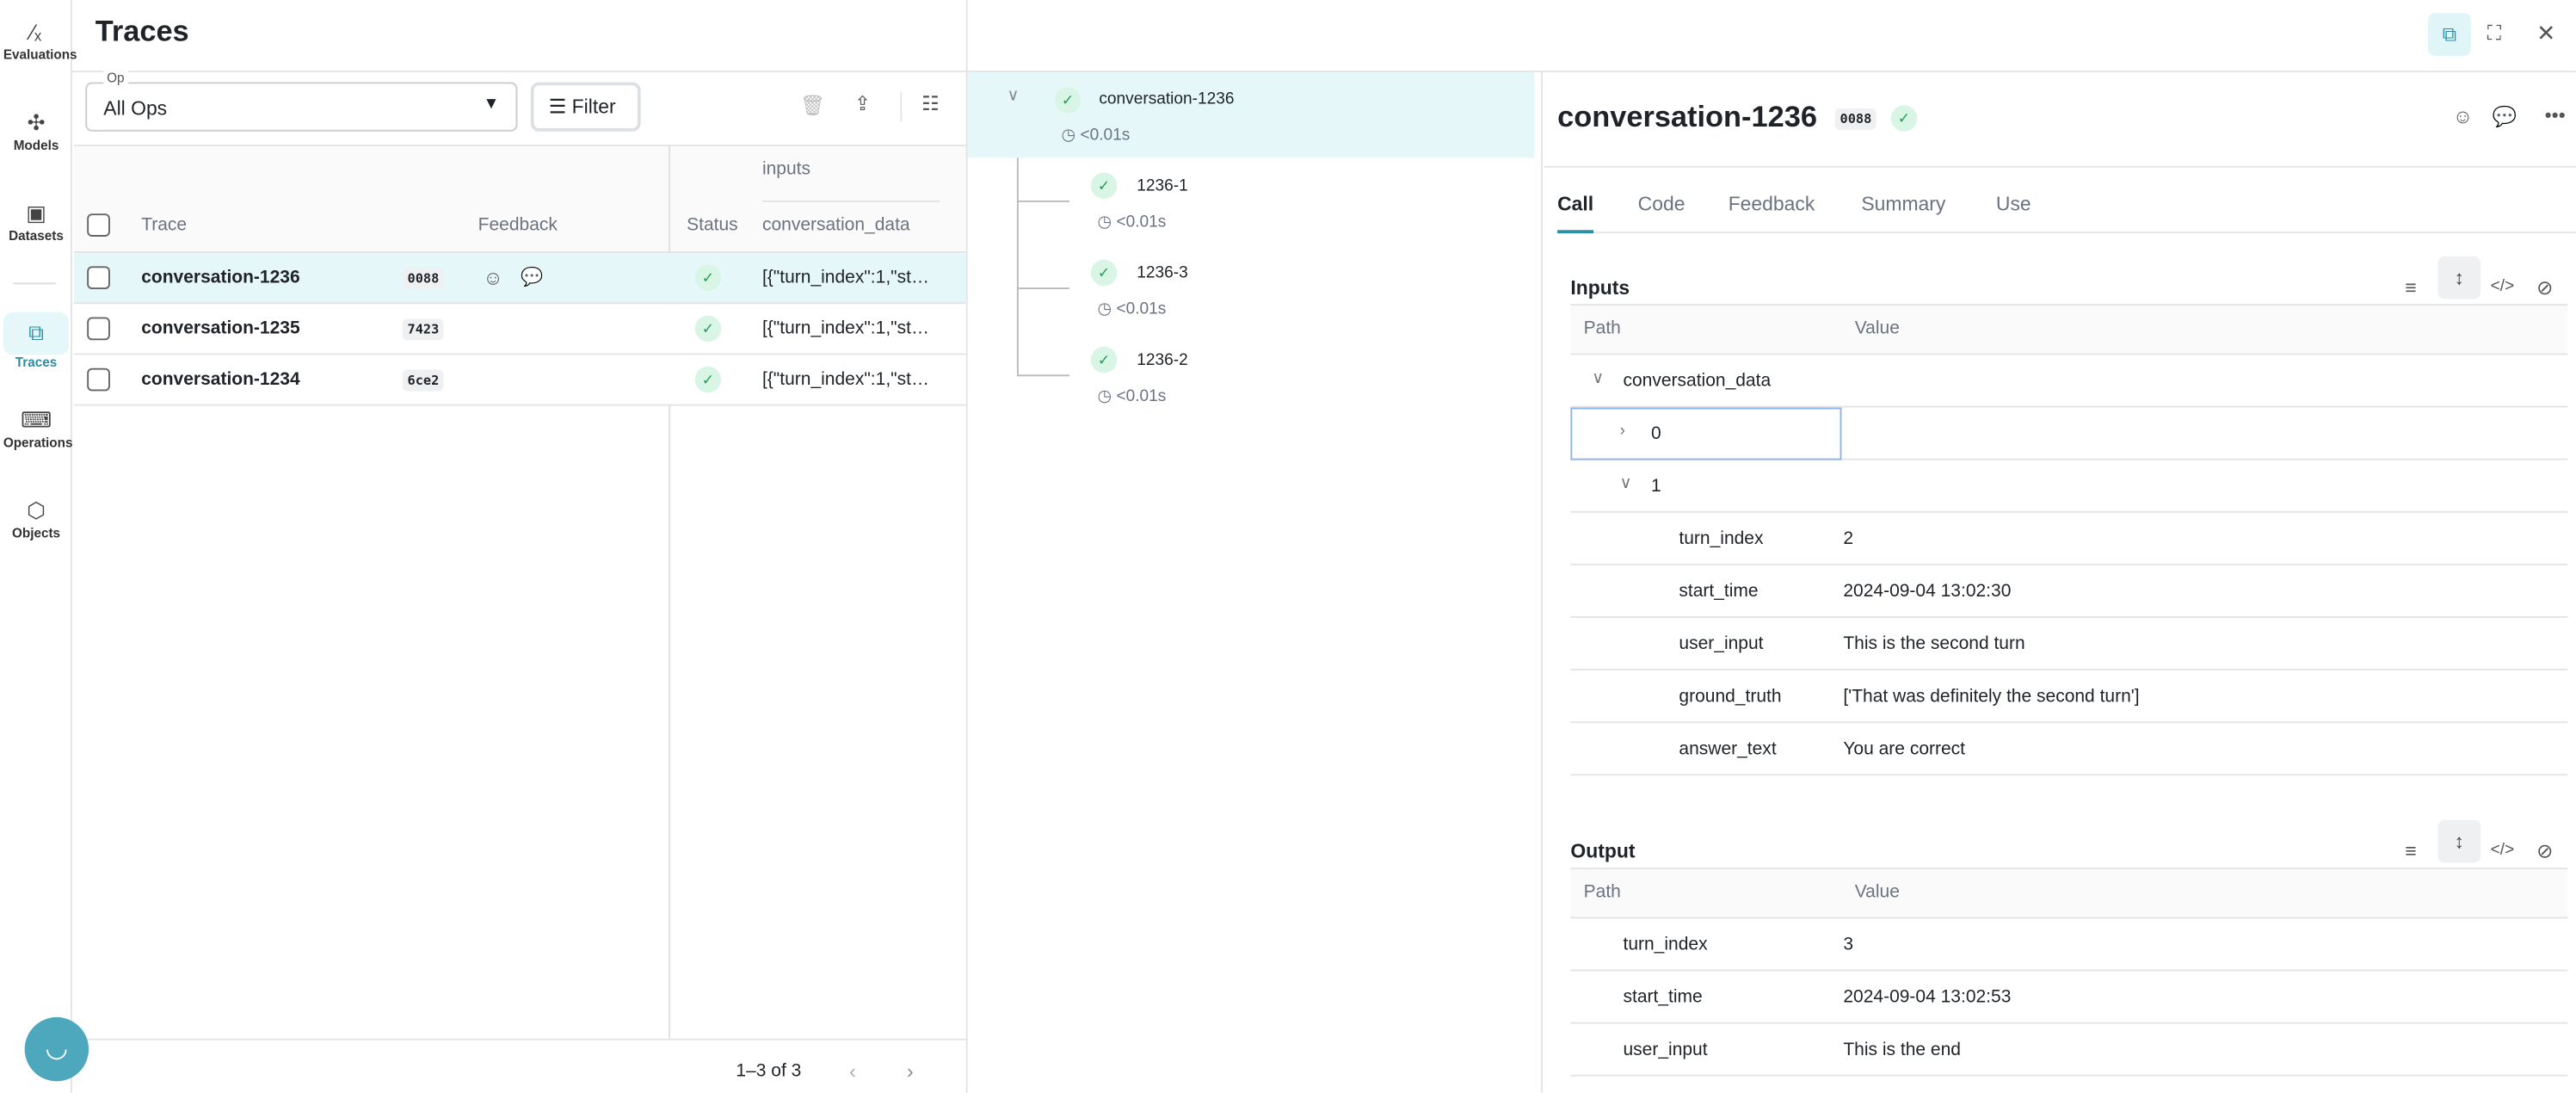 Image resolution: width=2576 pixels, height=1093 pixels. I want to click on sidebar-label: Datasets, so click(37, 236).